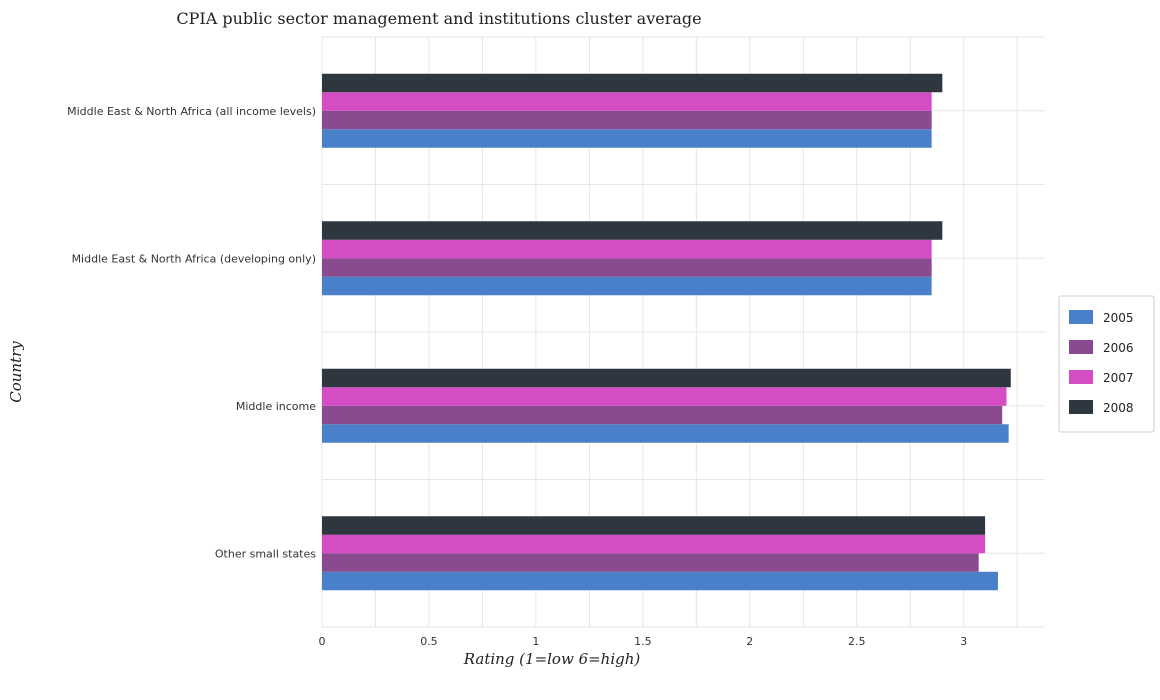 The height and width of the screenshot is (700, 1160). I want to click on x-tick-label: 0, so click(322, 641).